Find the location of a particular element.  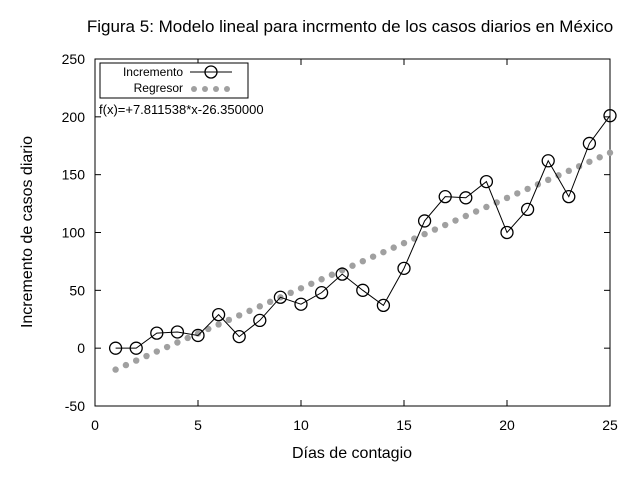

x-tick-label: 10 is located at coordinates (301, 425).